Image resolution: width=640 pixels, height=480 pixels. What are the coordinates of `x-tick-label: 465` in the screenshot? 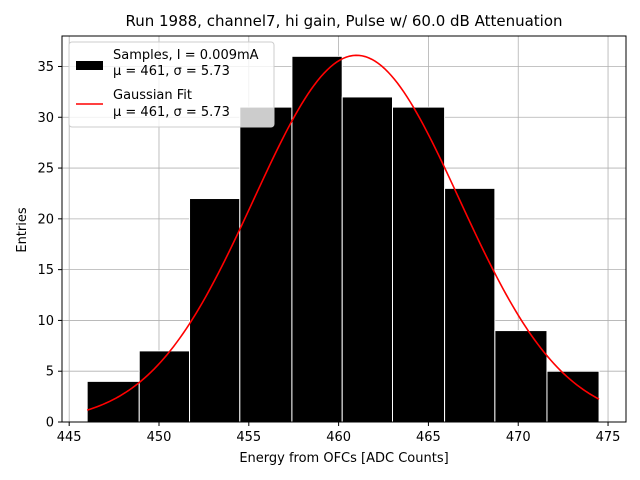 It's located at (428, 437).